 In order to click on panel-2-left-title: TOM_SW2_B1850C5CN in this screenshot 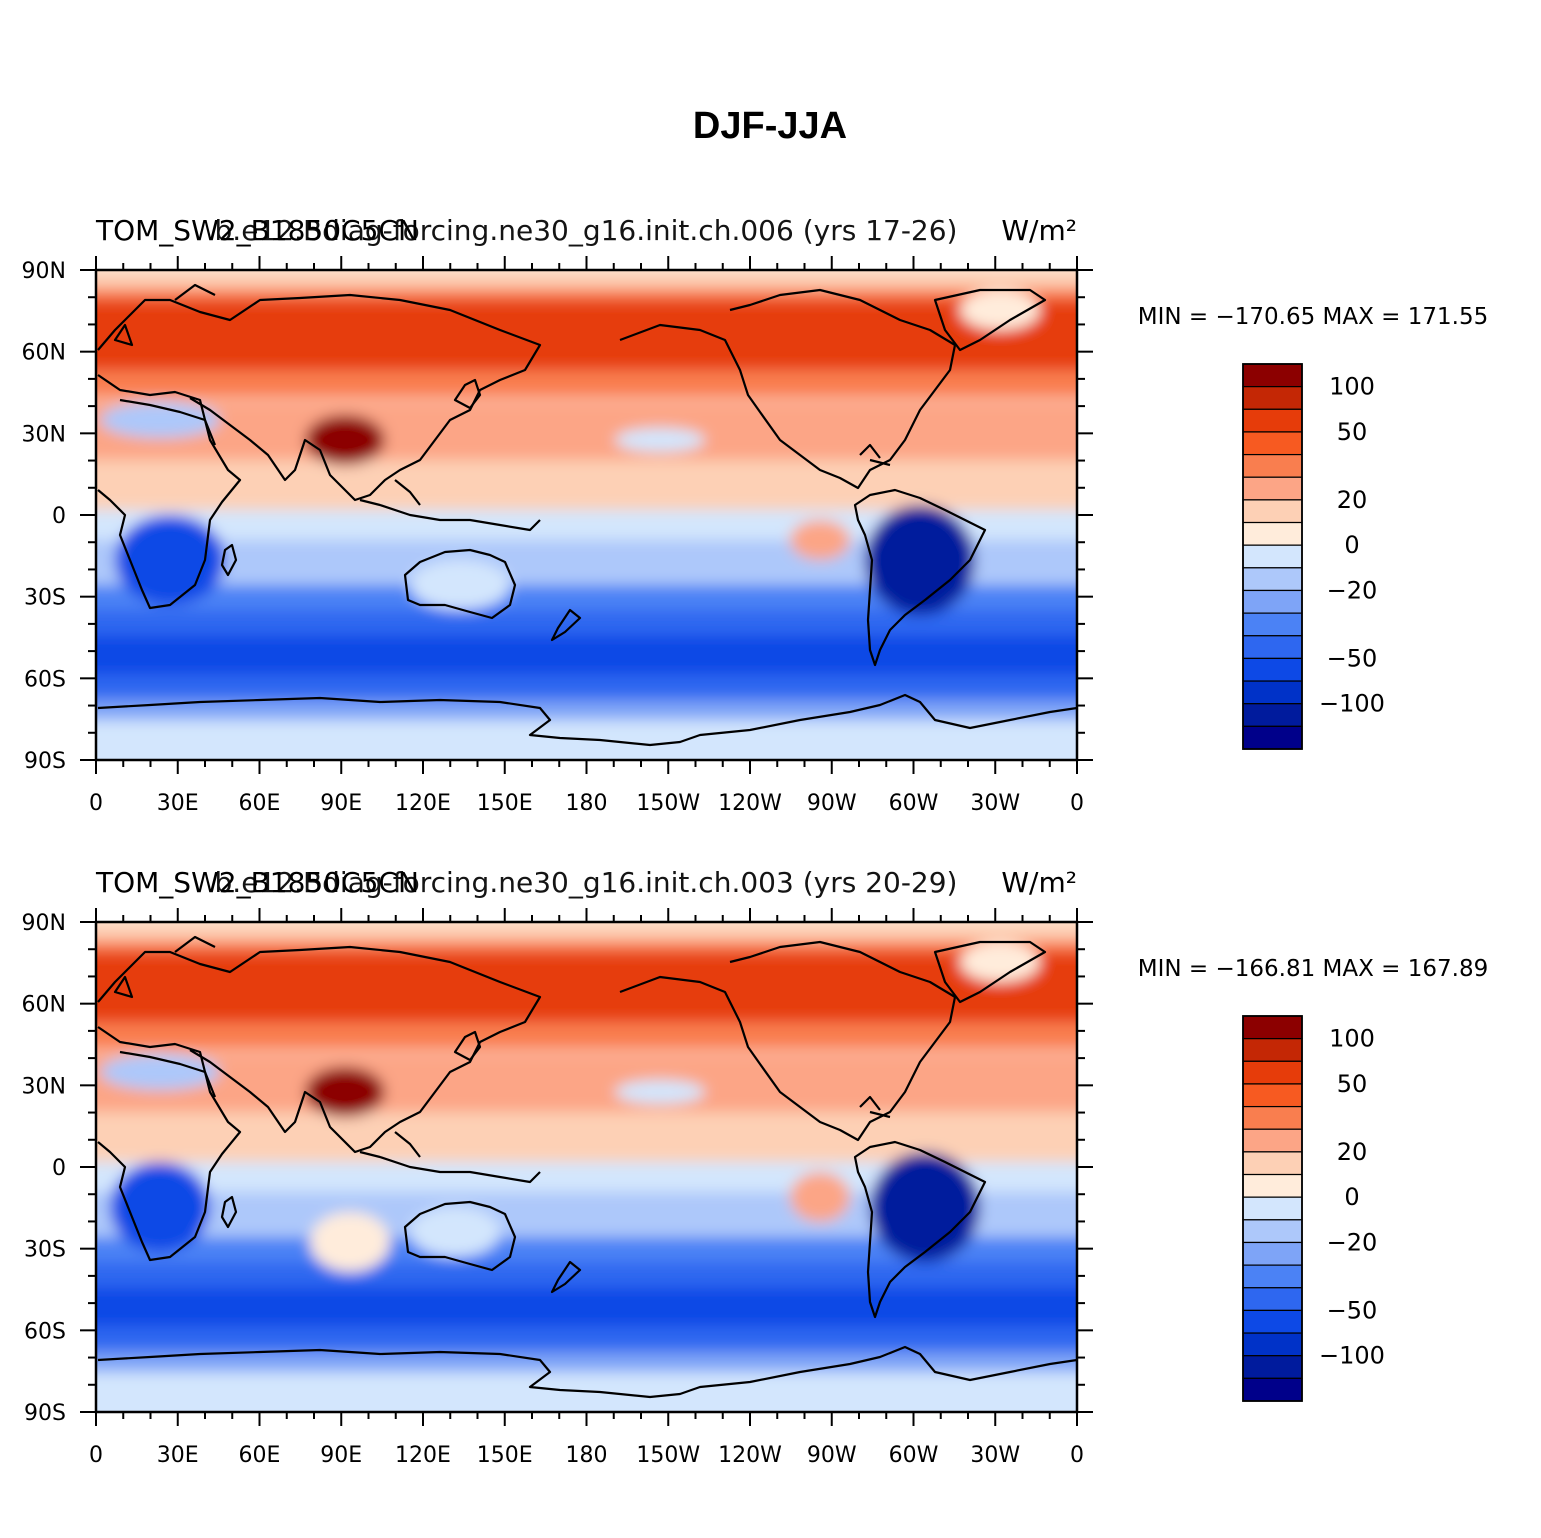, I will do `click(257, 882)`.